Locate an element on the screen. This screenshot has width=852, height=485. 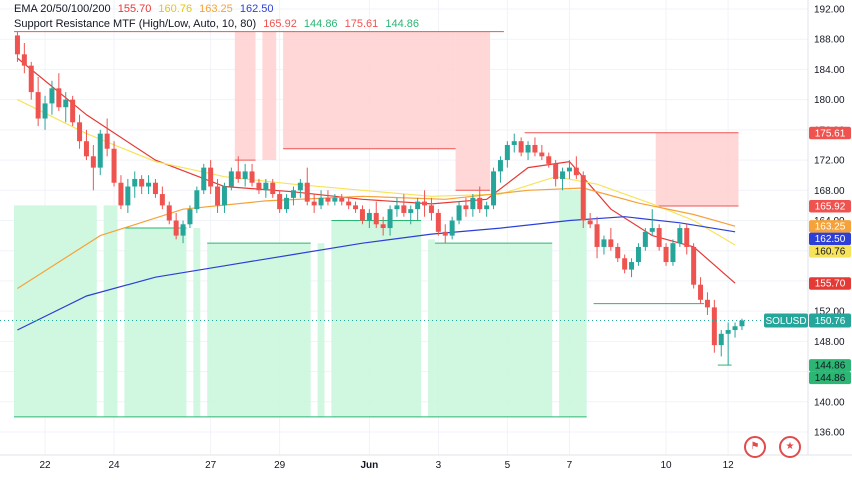
price-badge: 175.61 is located at coordinates (830, 133).